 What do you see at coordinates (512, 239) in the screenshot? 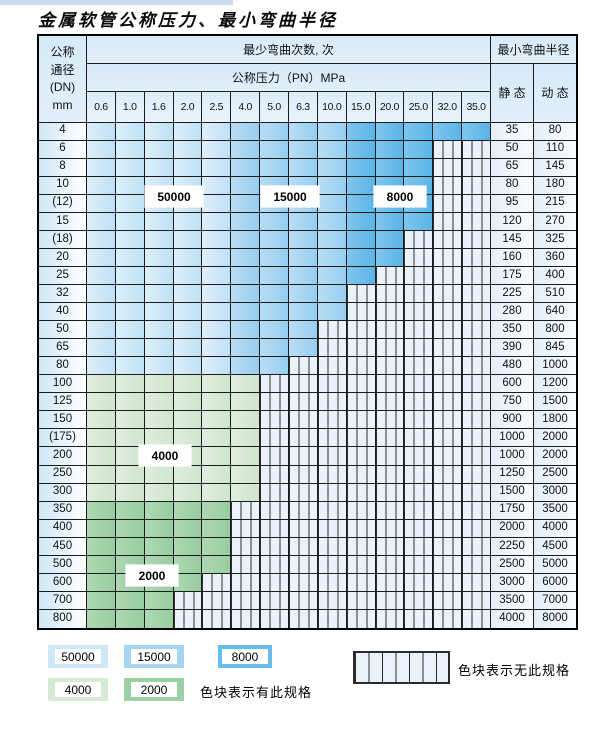
I see `static-radius-cell: 145` at bounding box center [512, 239].